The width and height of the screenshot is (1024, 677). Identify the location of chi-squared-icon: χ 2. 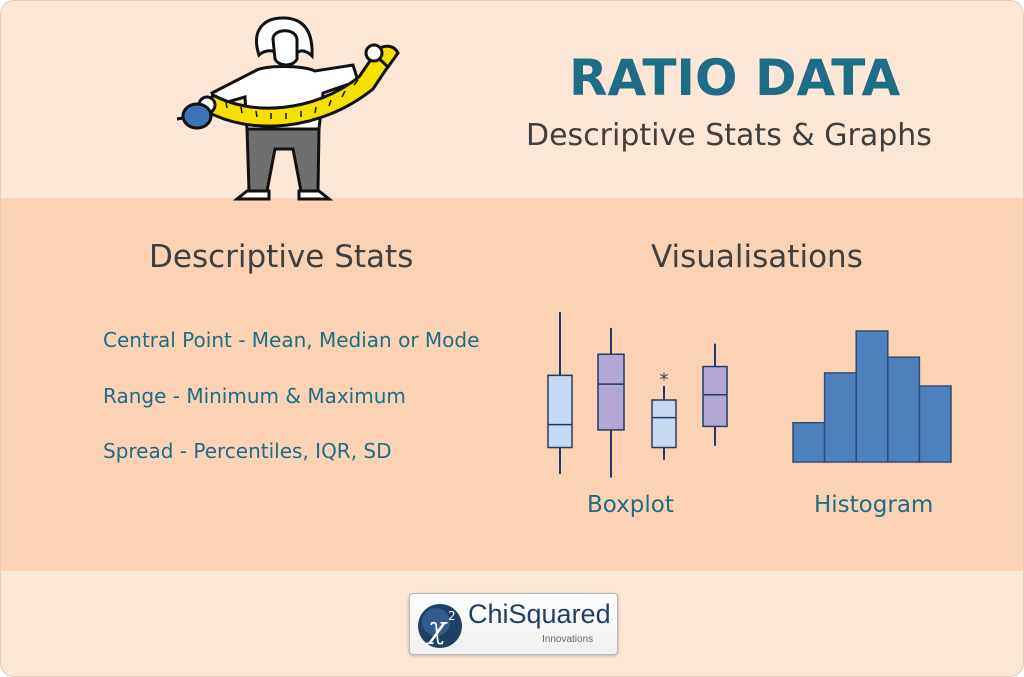
(440, 626).